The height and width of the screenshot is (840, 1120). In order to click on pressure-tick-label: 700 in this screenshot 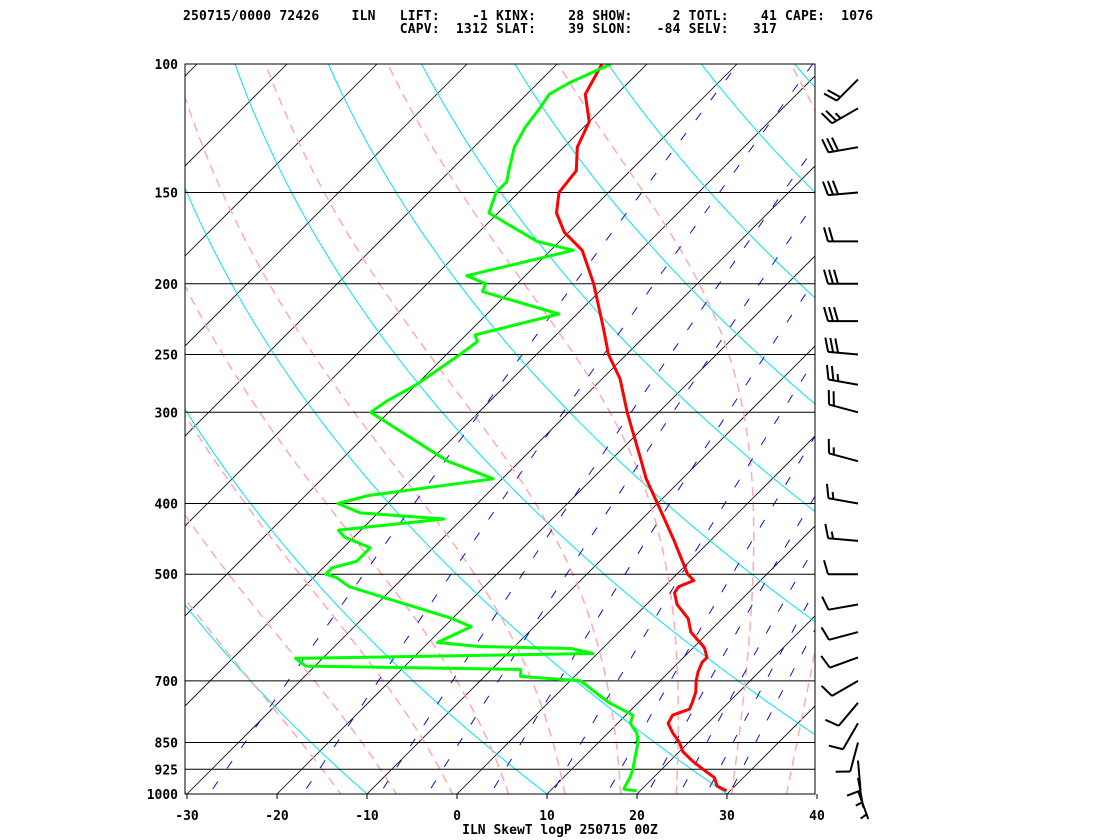, I will do `click(167, 682)`.